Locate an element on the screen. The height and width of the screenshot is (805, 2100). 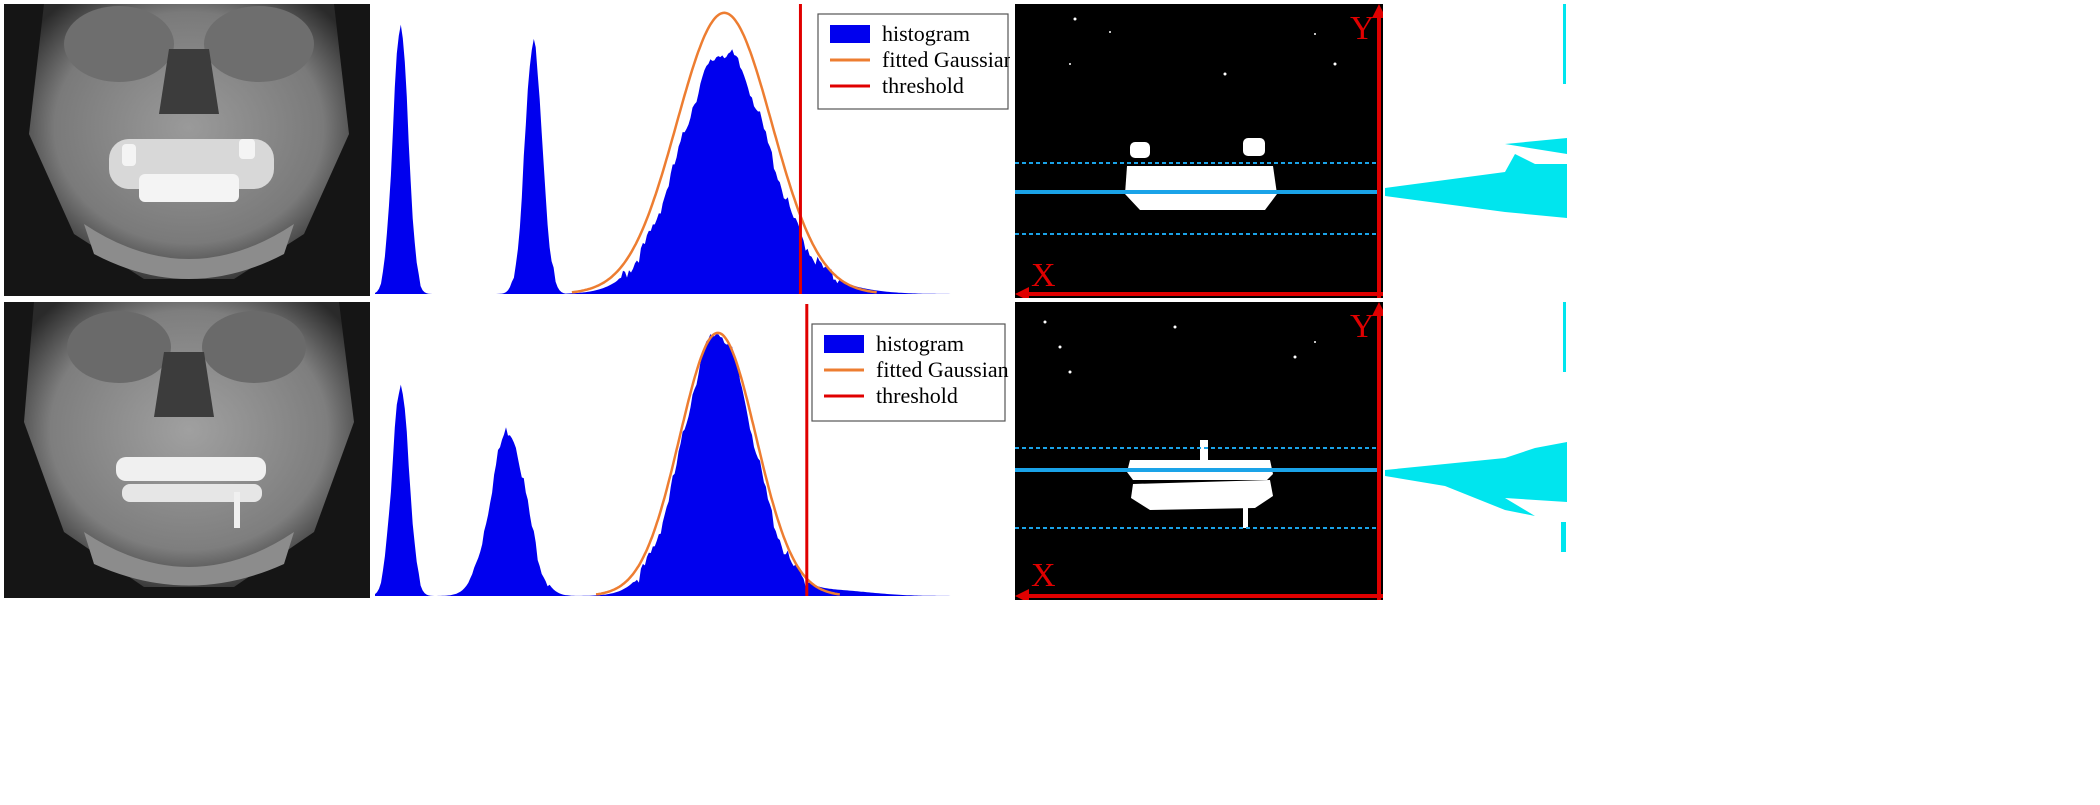
xray-image-top is located at coordinates (187, 150).